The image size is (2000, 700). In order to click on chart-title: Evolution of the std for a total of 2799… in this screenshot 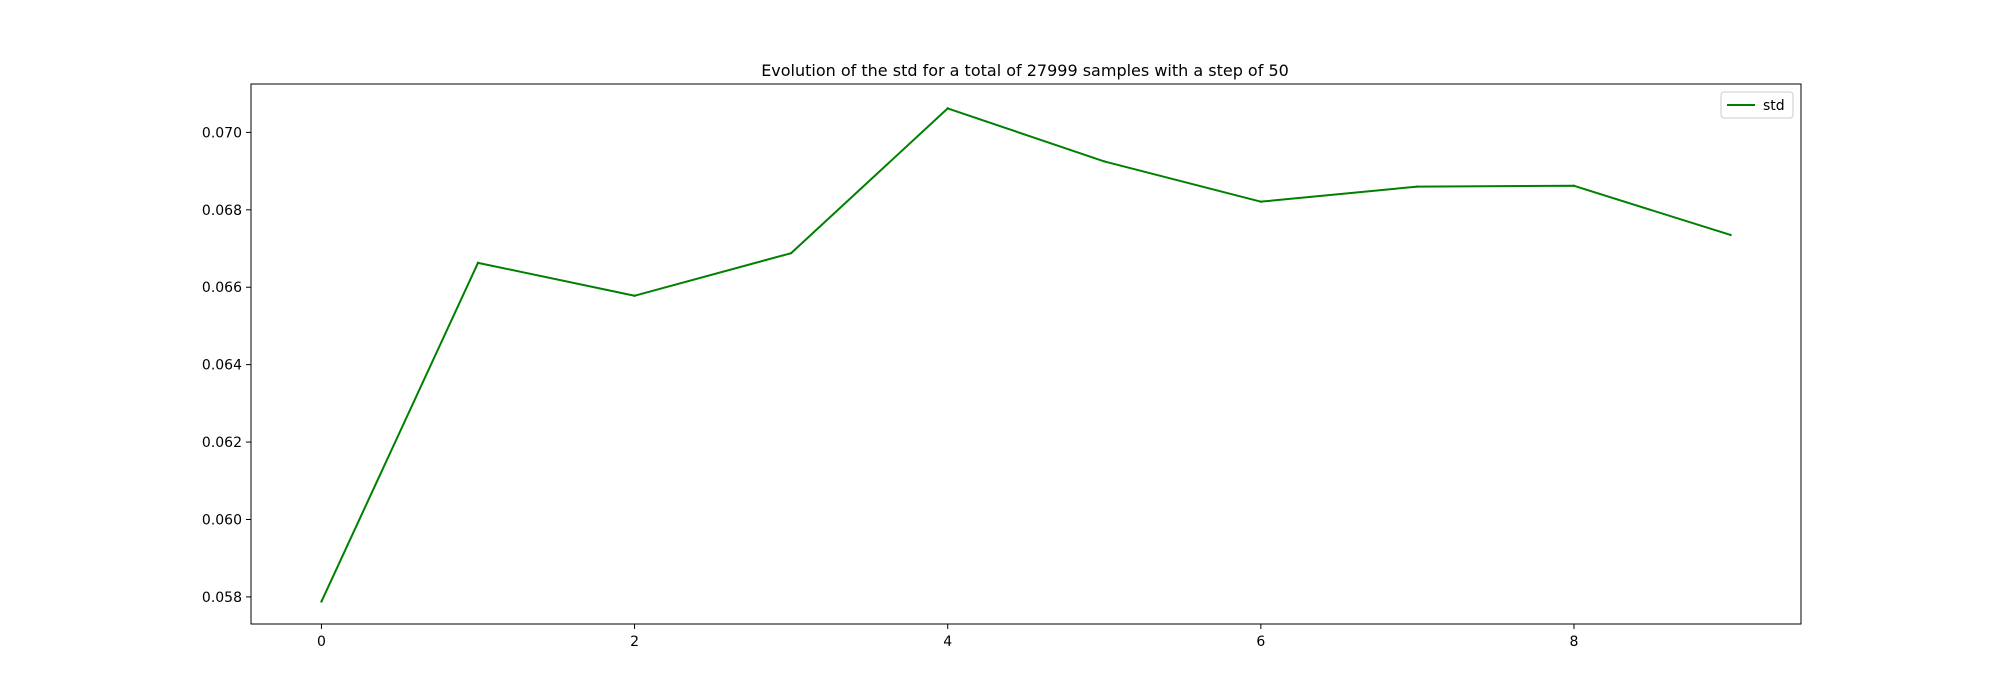, I will do `click(1025, 70)`.